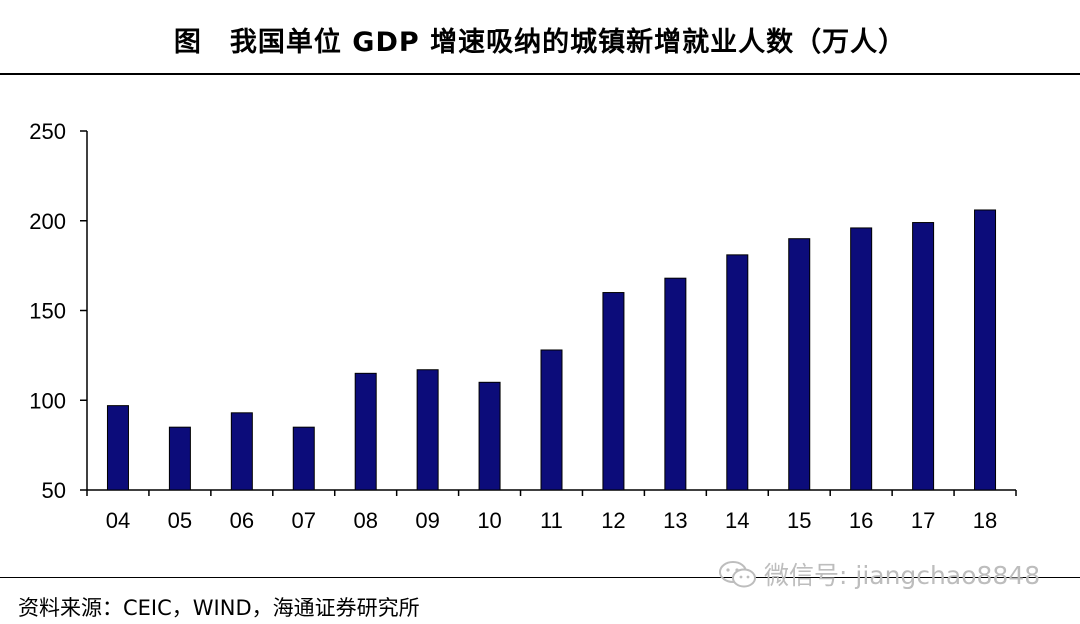 The image size is (1080, 624). Describe the element at coordinates (923, 520) in the screenshot. I see `x-tick-label: 17` at that location.